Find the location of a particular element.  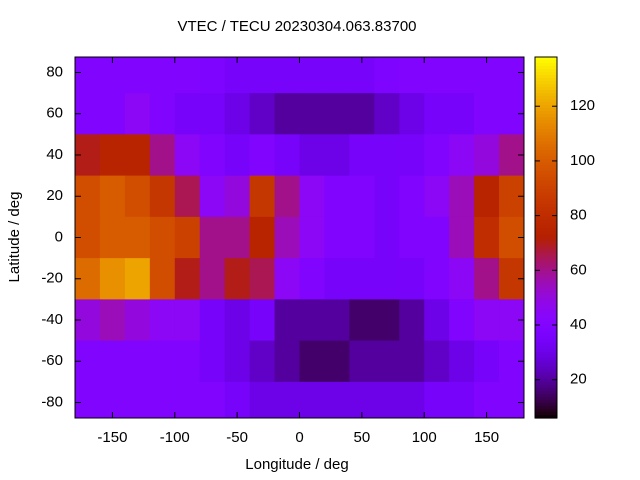

chart-title: VTEC / TECU 20230304.063.83700 is located at coordinates (296, 26).